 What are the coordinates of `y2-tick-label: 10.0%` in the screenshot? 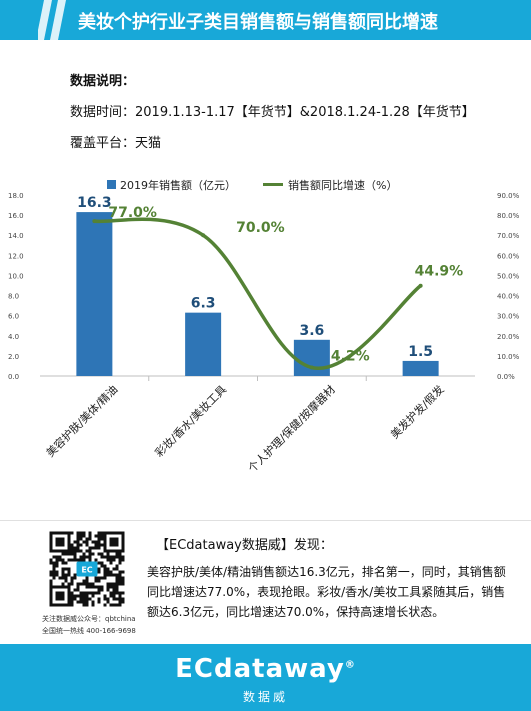 It's located at (508, 357).